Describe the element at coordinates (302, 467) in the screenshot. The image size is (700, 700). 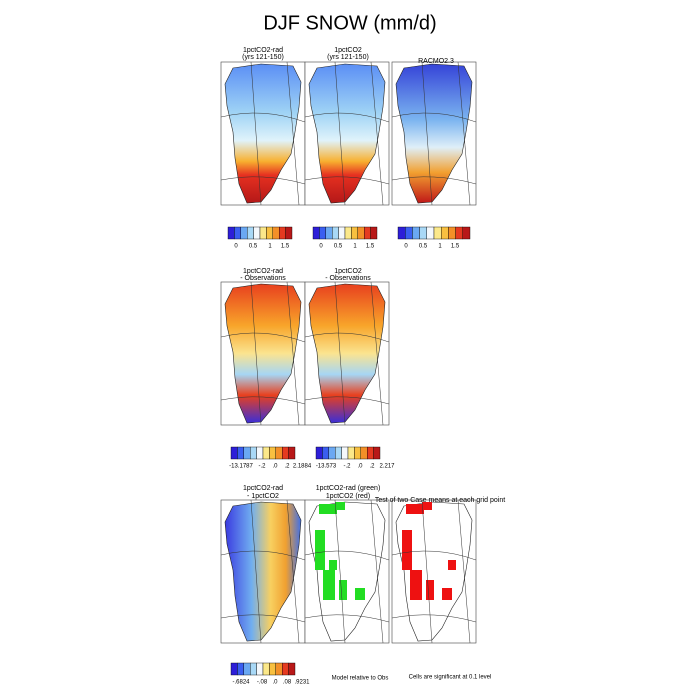
I see `colorbar-label: 2.1884` at that location.